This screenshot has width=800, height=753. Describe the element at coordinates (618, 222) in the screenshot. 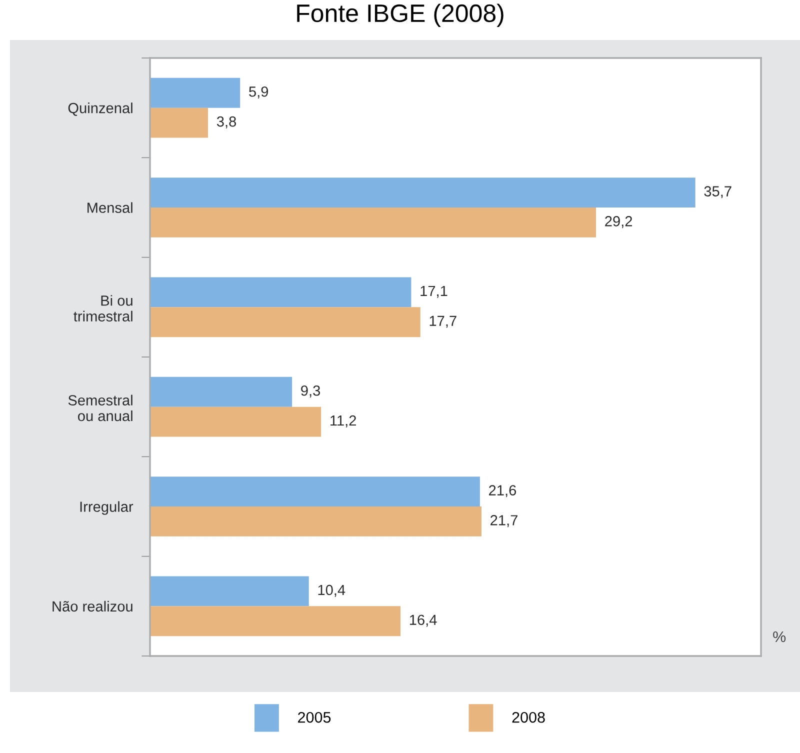

I see `data-label: 29,2` at that location.